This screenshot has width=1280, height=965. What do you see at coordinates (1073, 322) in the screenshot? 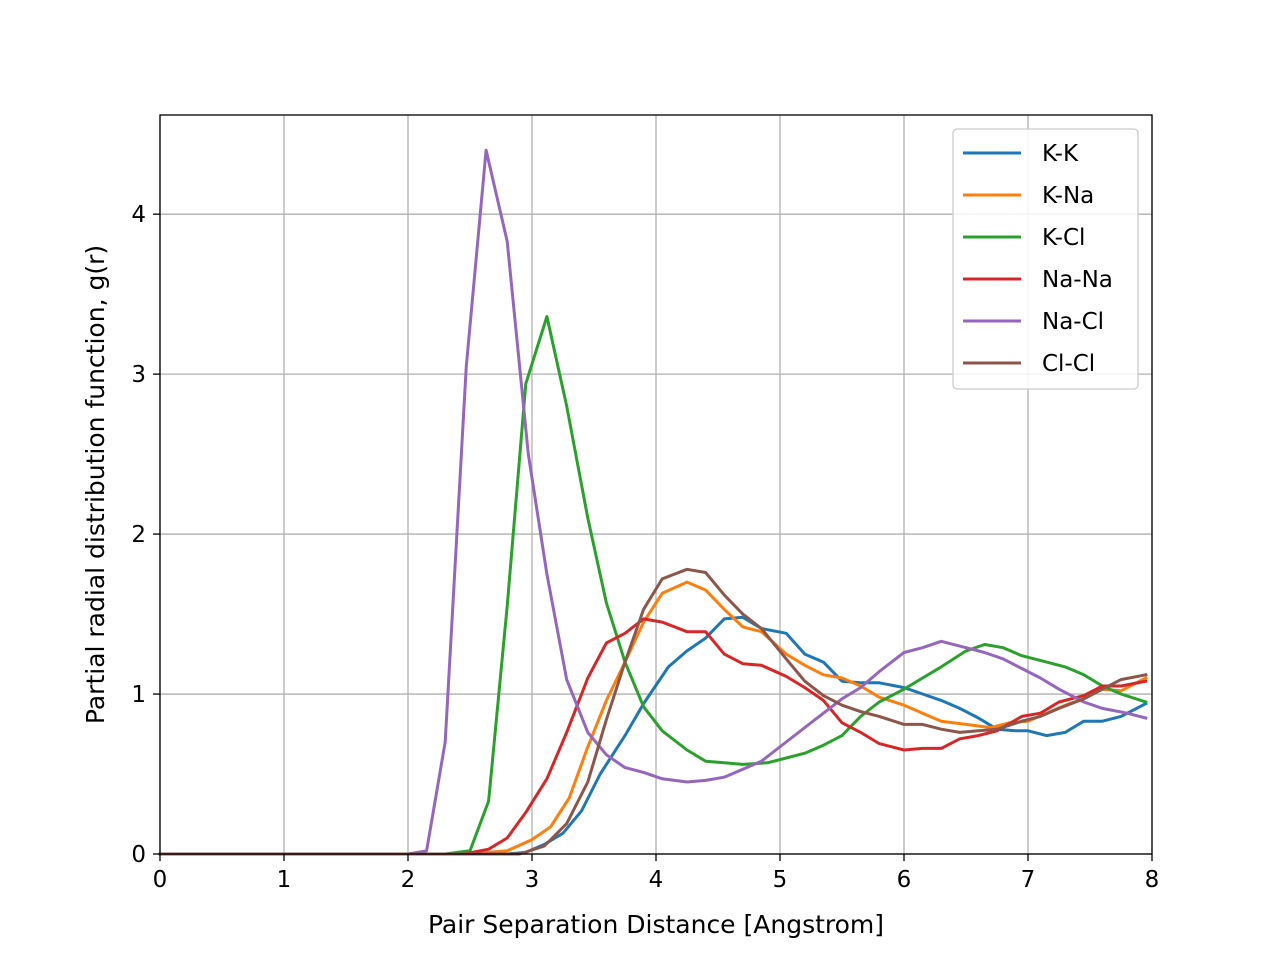
I see `legend-label: Na-Cl` at bounding box center [1073, 322].